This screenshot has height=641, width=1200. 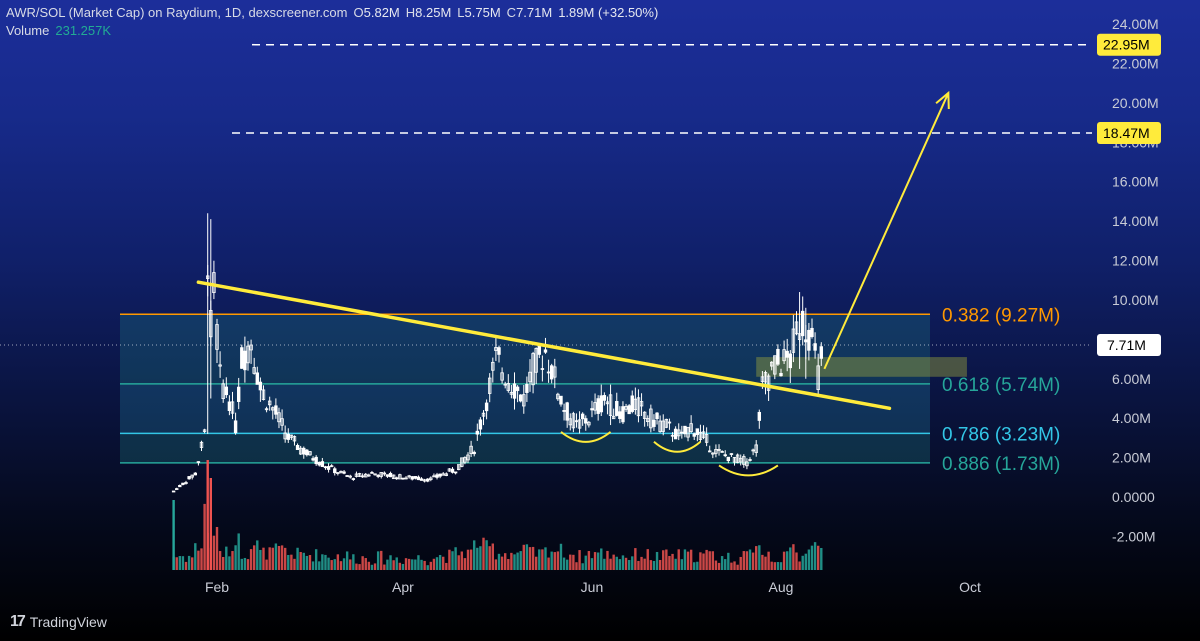 What do you see at coordinates (217, 587) in the screenshot?
I see `x-tick-label: Feb` at bounding box center [217, 587].